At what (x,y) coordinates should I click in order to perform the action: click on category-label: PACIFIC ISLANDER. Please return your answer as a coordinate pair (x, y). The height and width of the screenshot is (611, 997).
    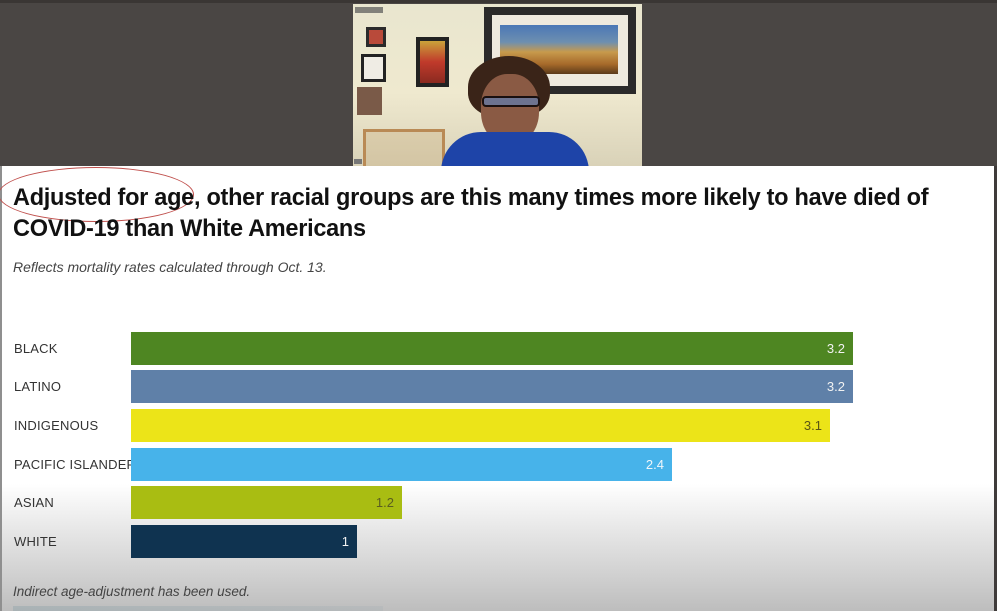
    Looking at the image, I should click on (75, 464).